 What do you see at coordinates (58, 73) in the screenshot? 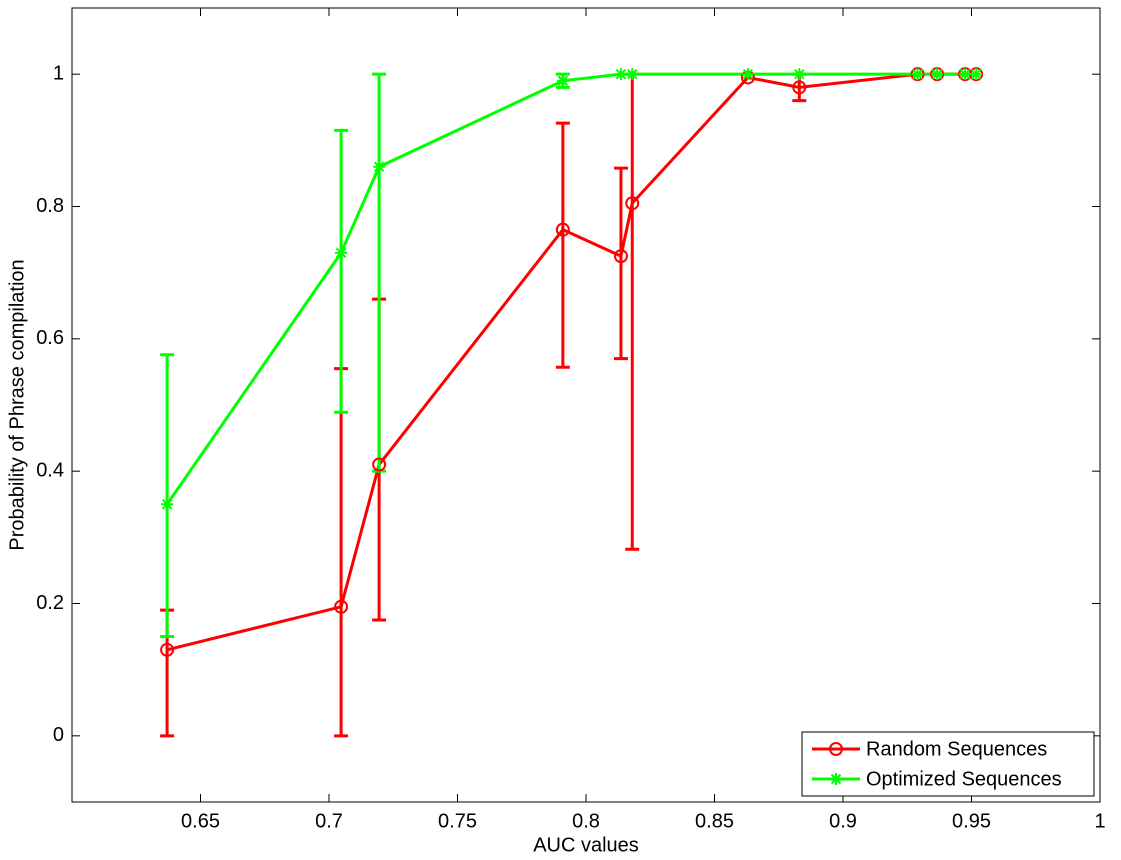
I see `y-tick-label: 1` at bounding box center [58, 73].